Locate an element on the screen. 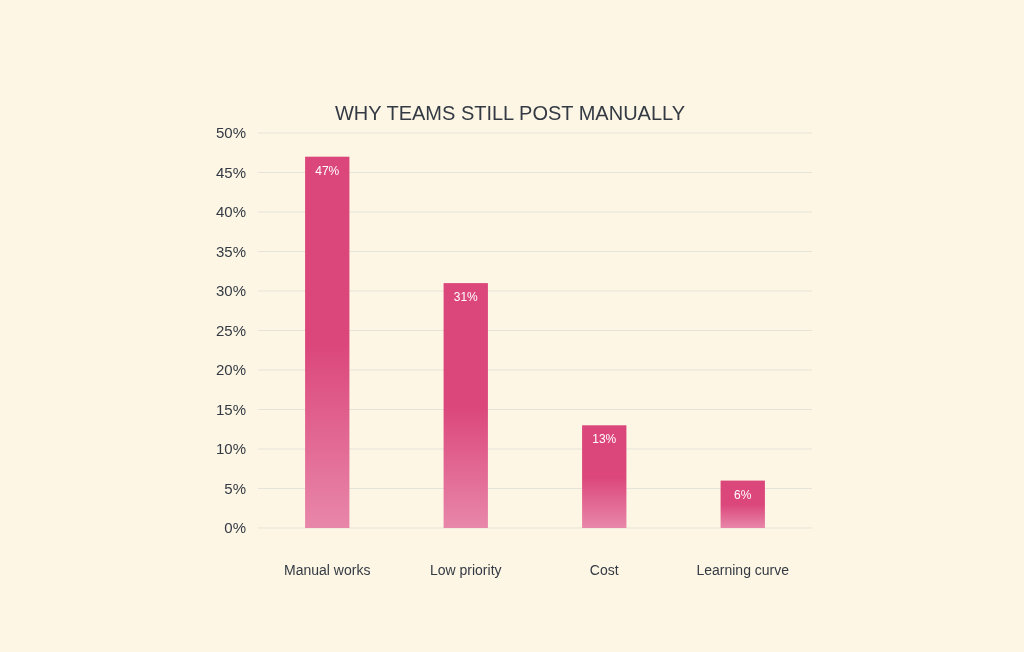  y-tick-label: 15% is located at coordinates (230, 409).